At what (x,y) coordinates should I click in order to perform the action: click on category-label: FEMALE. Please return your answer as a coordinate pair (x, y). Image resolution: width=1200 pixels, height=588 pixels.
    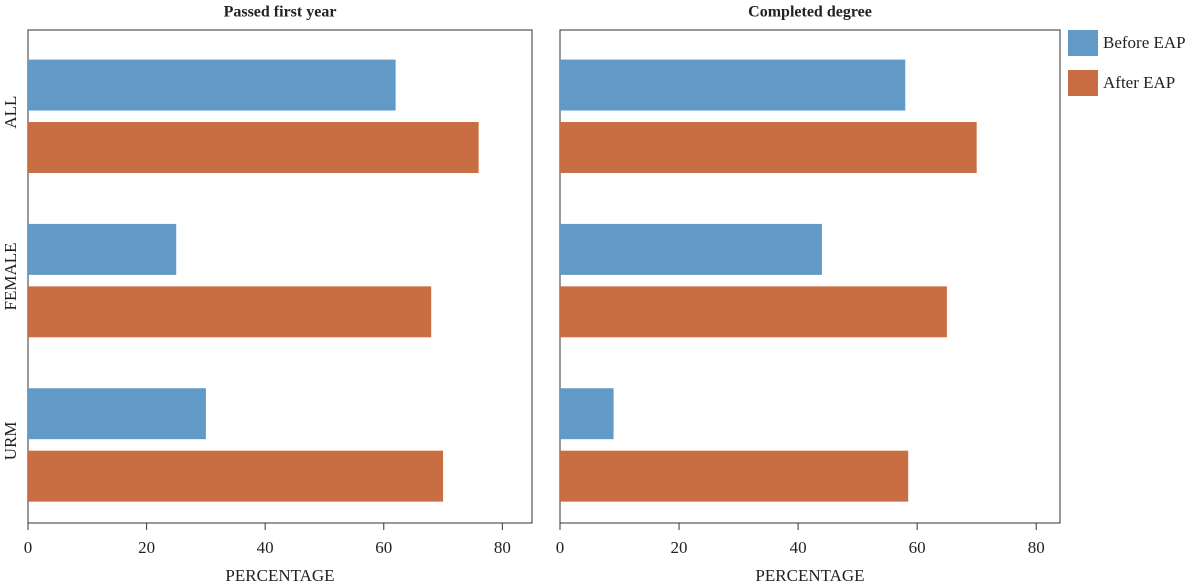
    Looking at the image, I should click on (10, 277).